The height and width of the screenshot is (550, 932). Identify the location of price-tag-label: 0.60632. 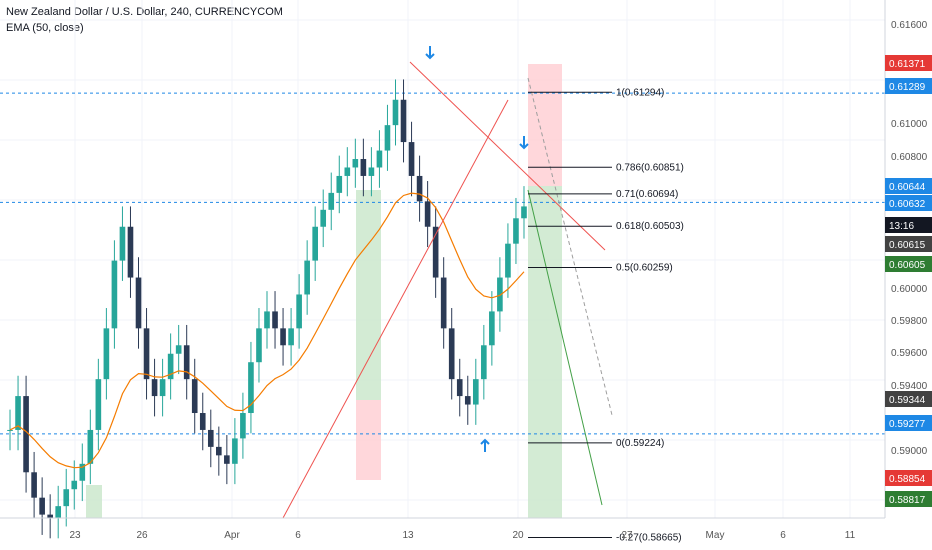
(907, 204).